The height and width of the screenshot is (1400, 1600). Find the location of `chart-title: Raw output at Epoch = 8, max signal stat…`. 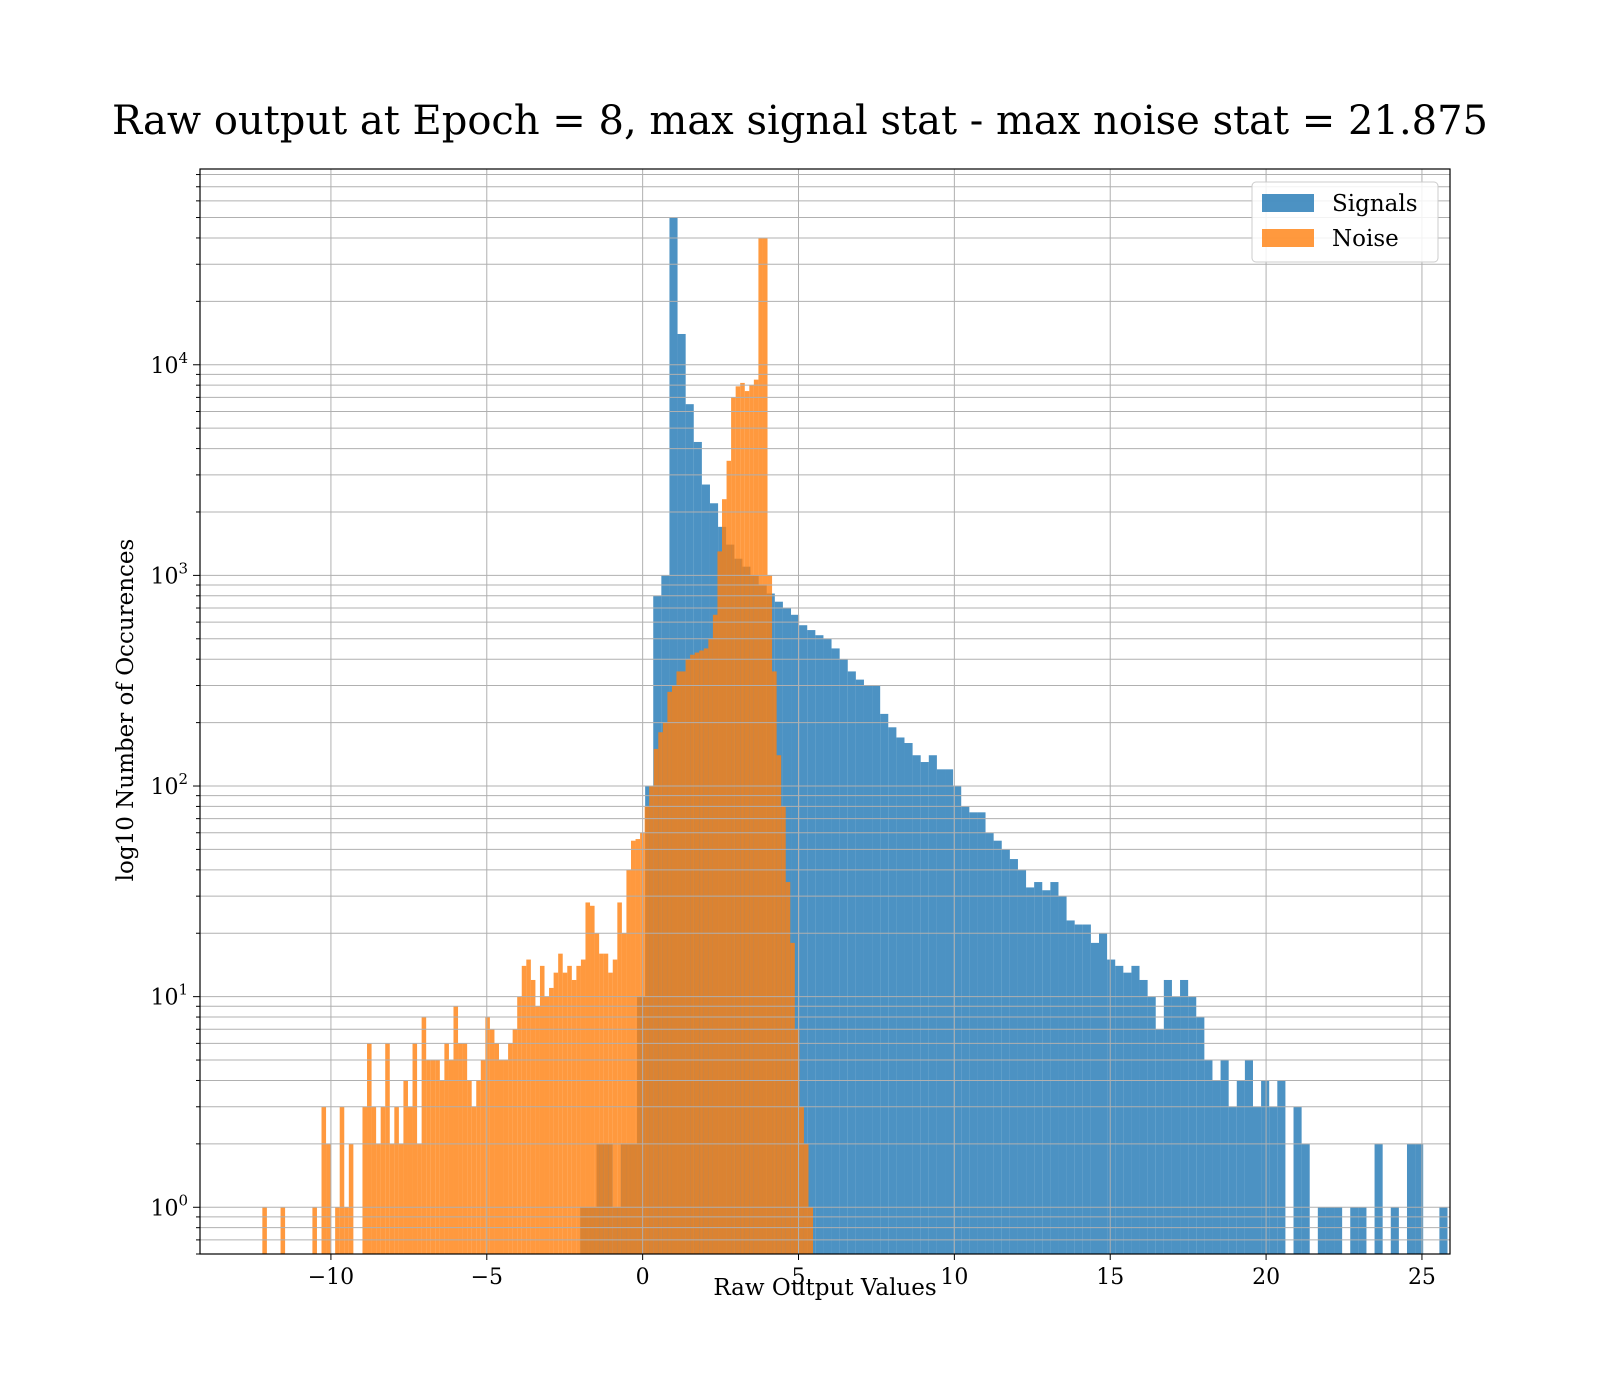

chart-title: Raw output at Epoch = 8, max signal stat… is located at coordinates (799, 121).